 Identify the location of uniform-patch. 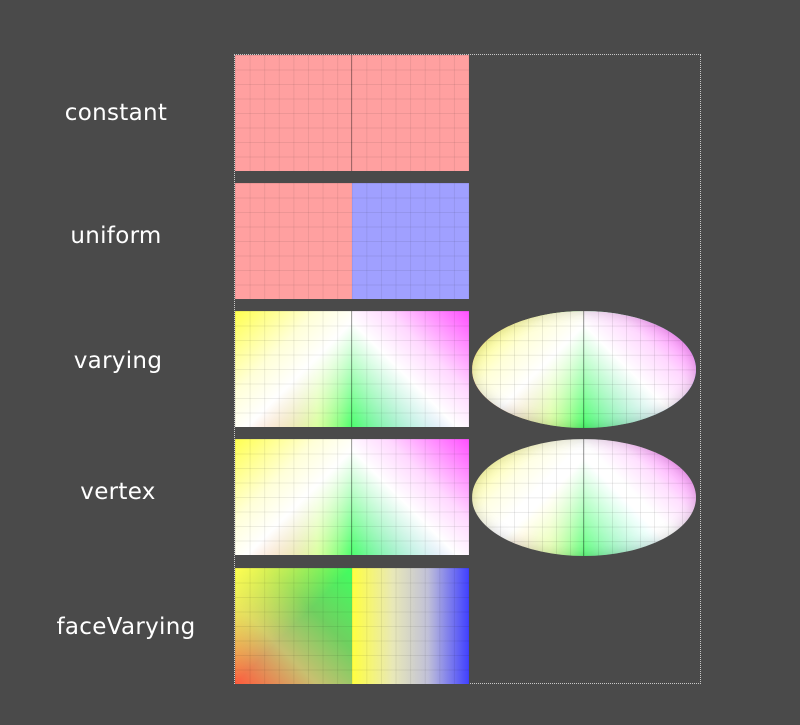
(352, 241).